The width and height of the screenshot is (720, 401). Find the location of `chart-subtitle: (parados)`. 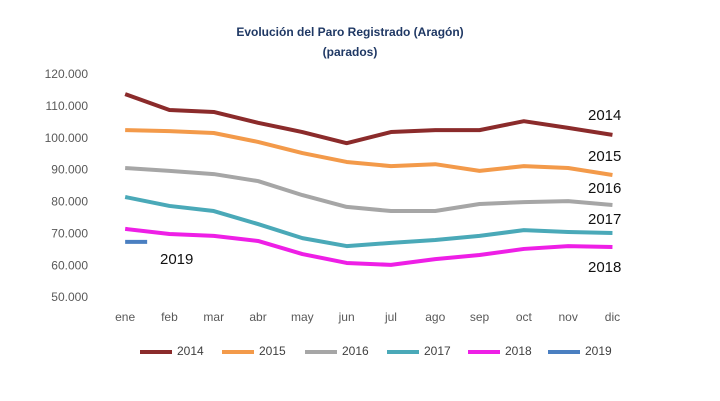

chart-subtitle: (parados) is located at coordinates (350, 52).